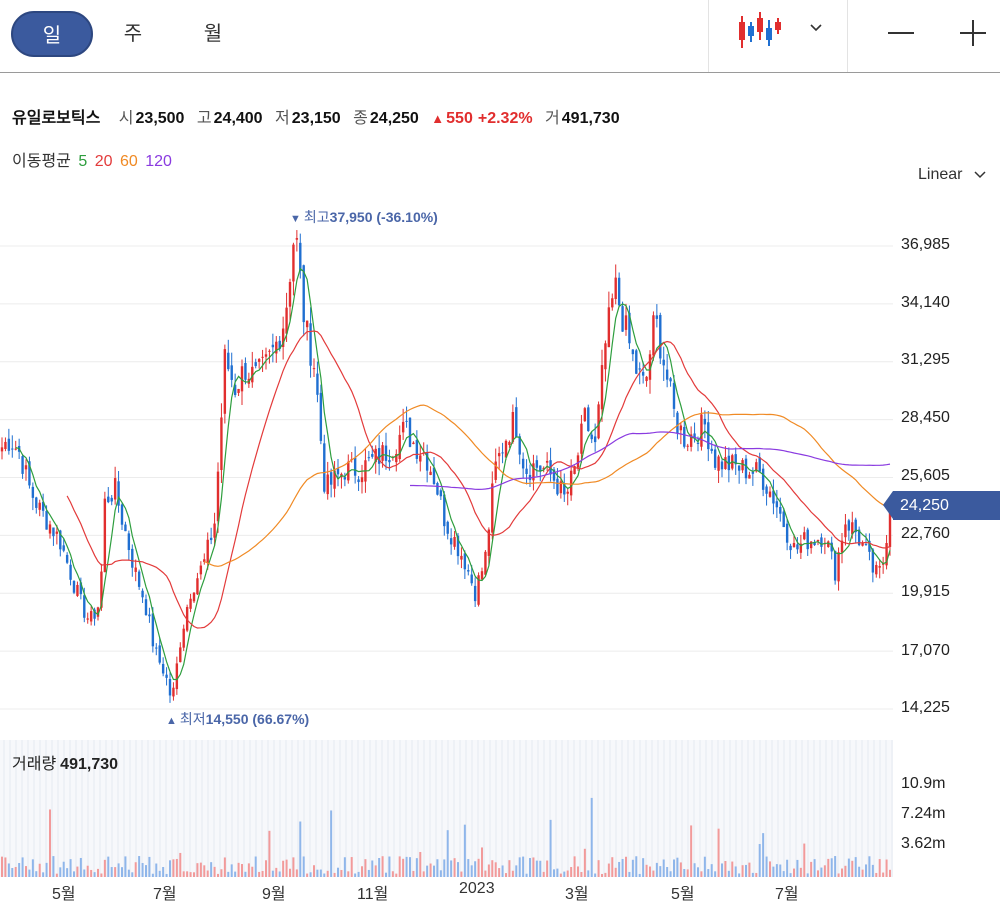  Describe the element at coordinates (133, 34) in the screenshot. I see `tab-weekly: 주` at that location.